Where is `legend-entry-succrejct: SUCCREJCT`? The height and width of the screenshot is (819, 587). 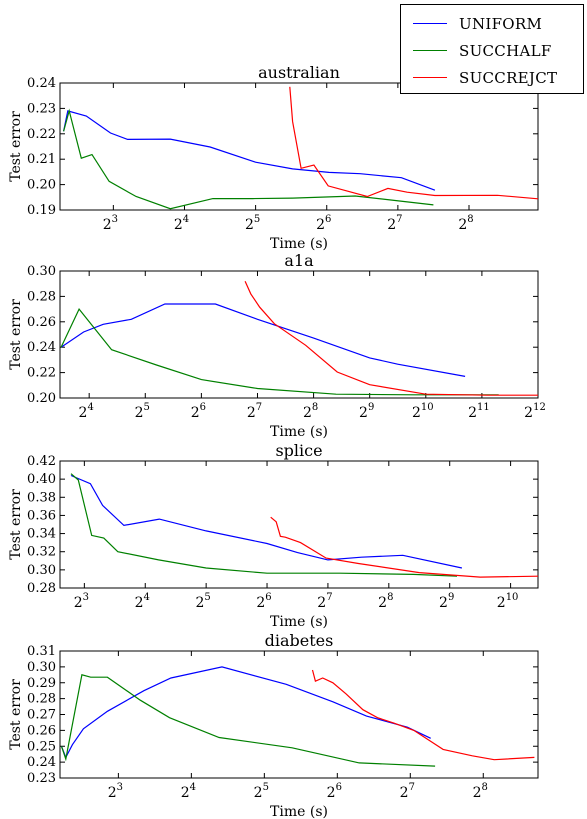
legend-entry-succrejct: SUCCREJCT is located at coordinates (492, 78).